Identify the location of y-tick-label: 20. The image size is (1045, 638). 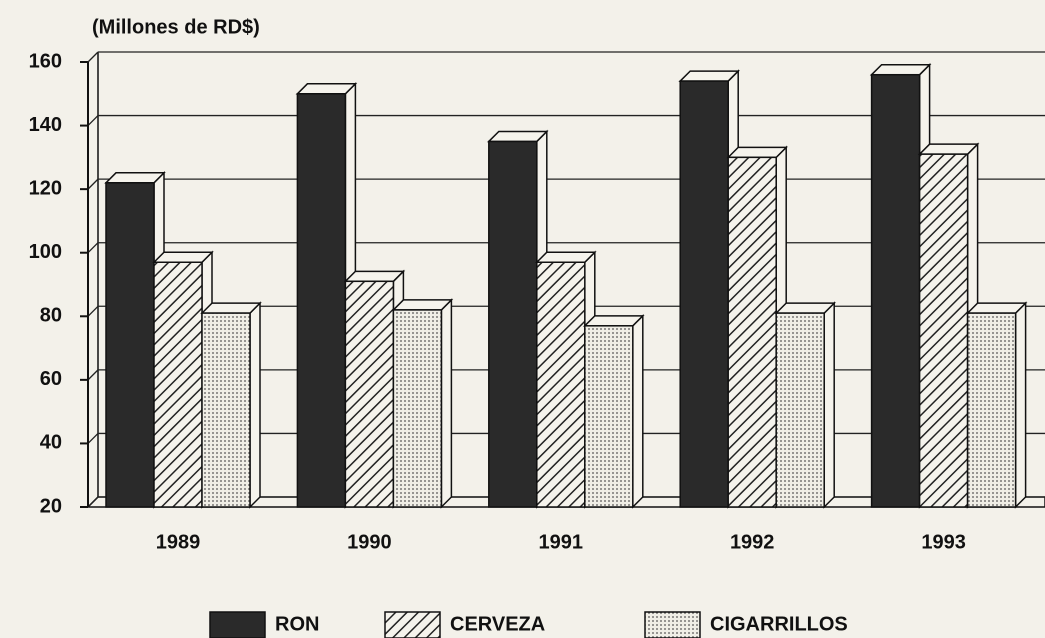
(51, 506).